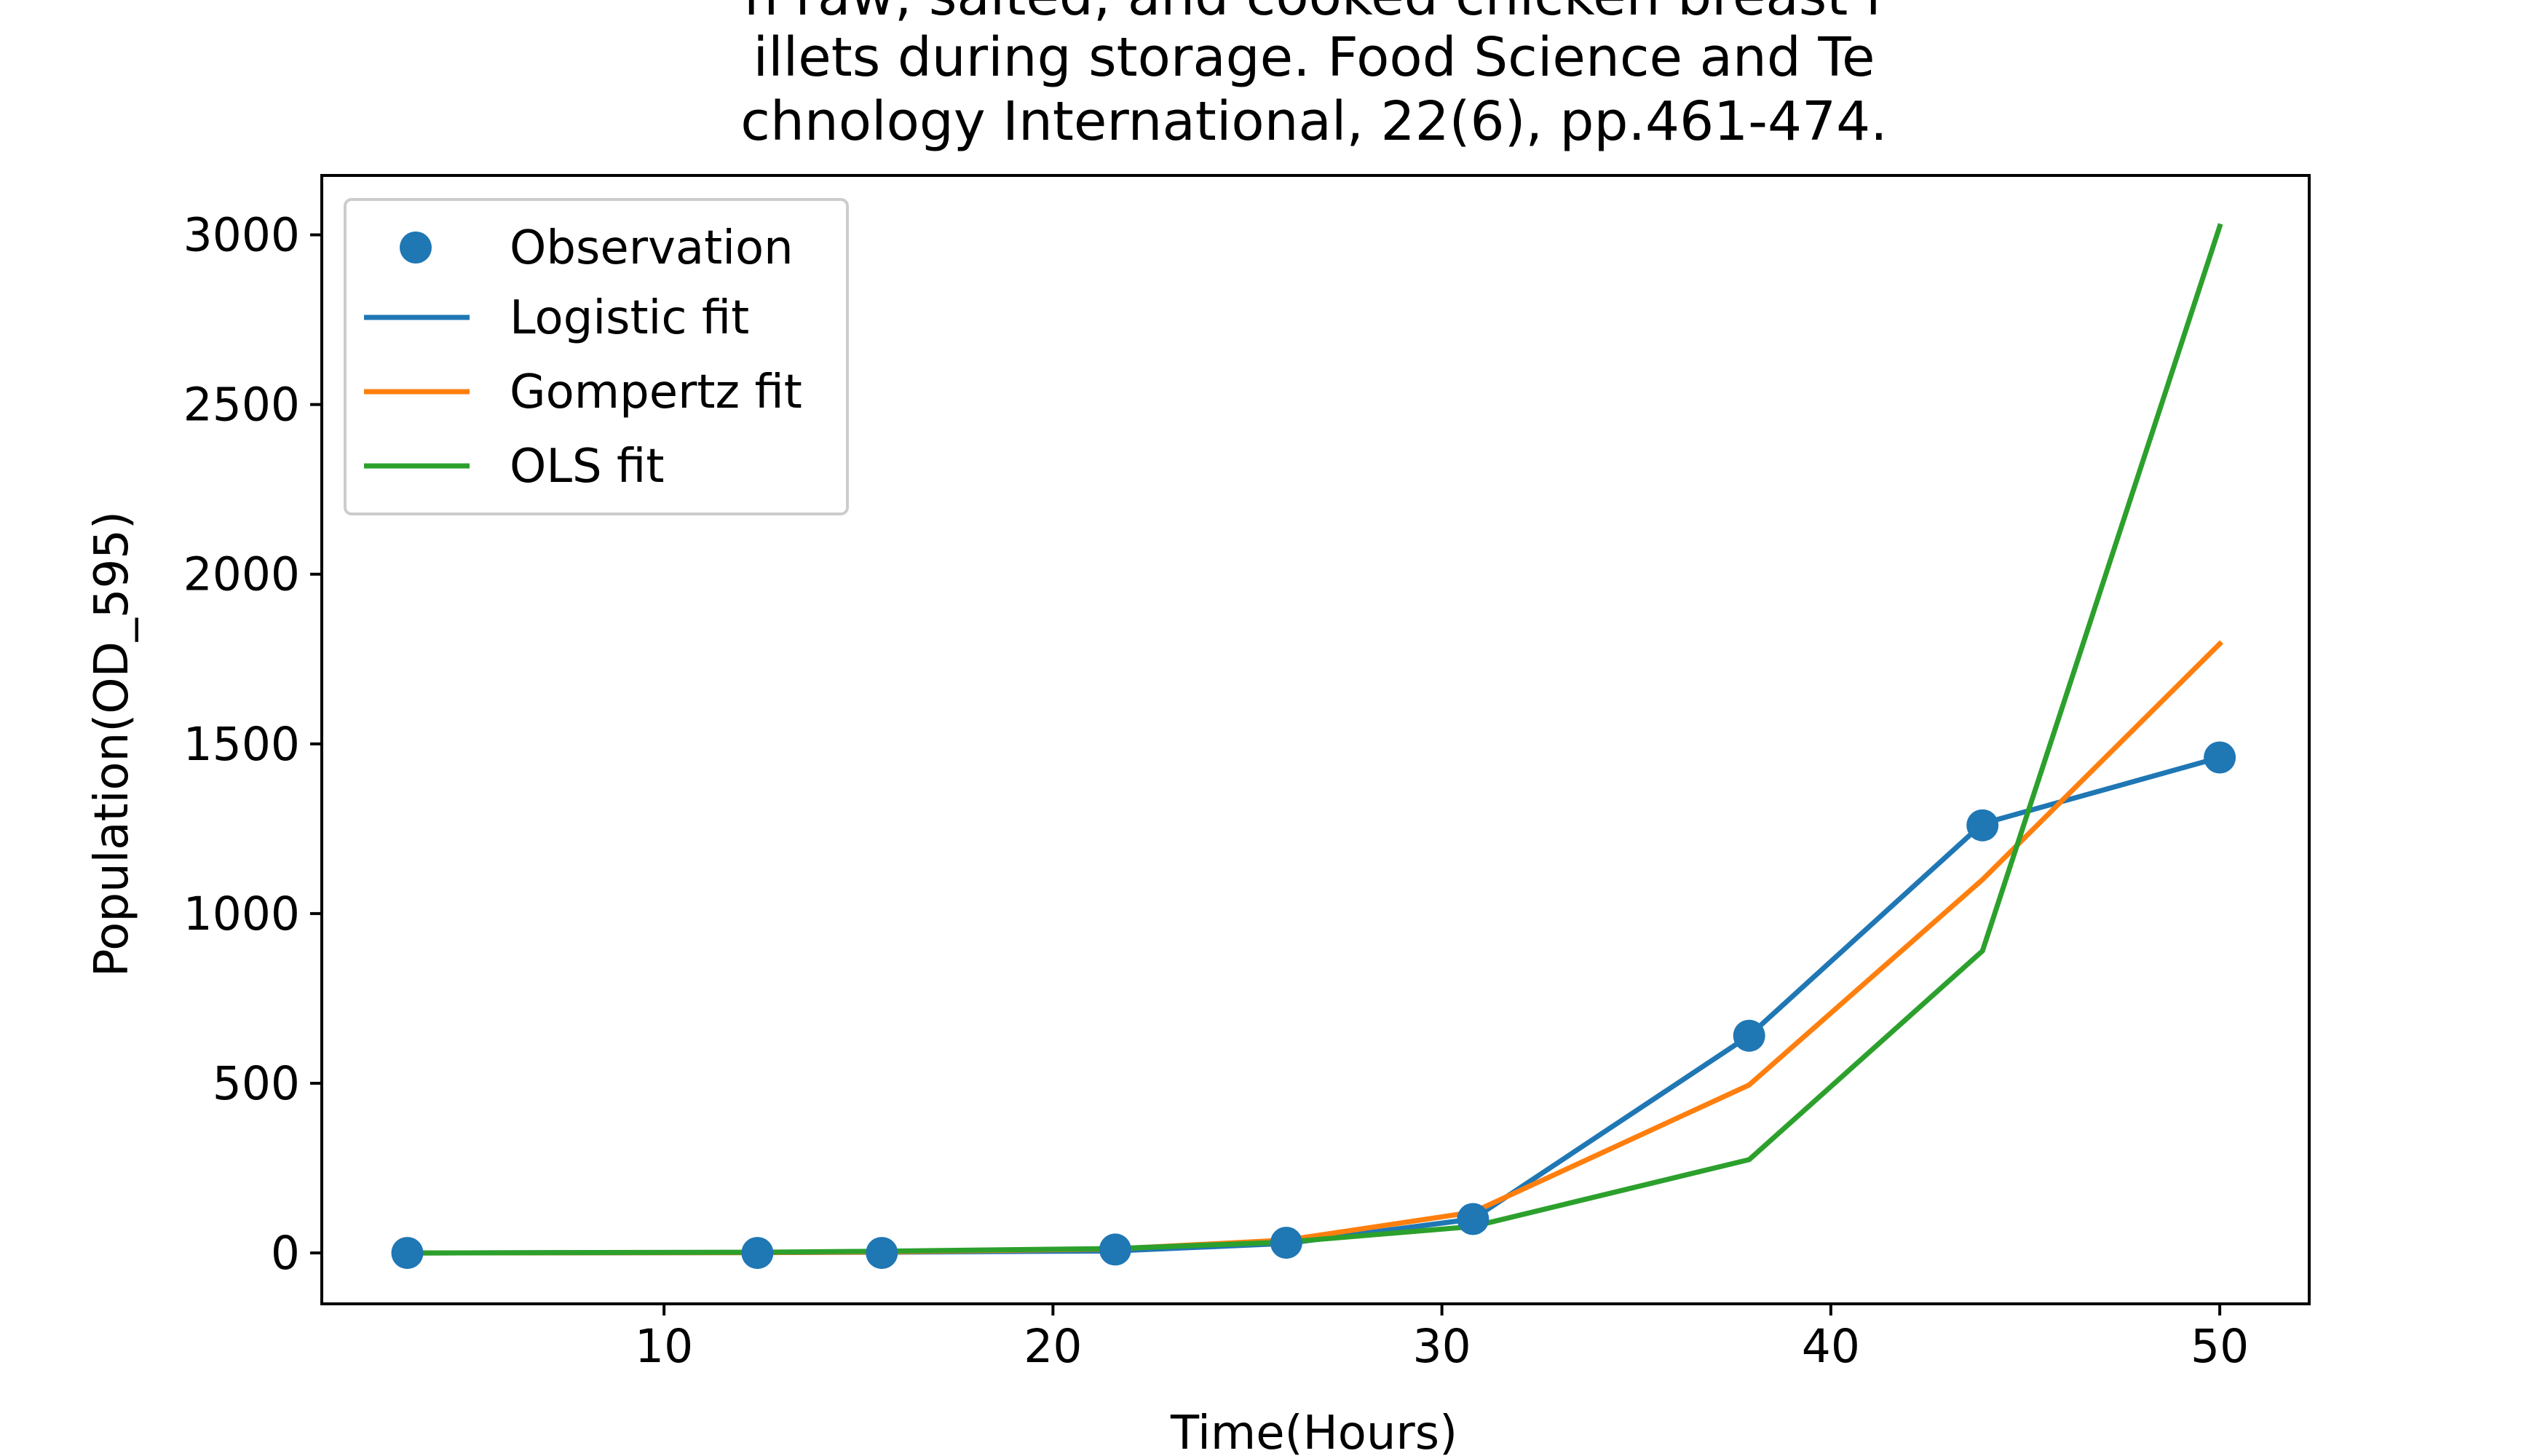  I want to click on legend-label-logistic: Logistic fit, so click(629, 318).